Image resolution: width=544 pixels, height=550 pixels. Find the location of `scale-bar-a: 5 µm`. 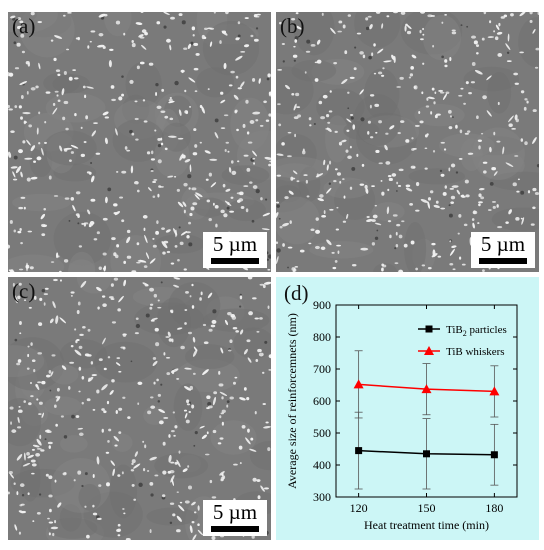

scale-bar-a: 5 µm is located at coordinates (235, 250).